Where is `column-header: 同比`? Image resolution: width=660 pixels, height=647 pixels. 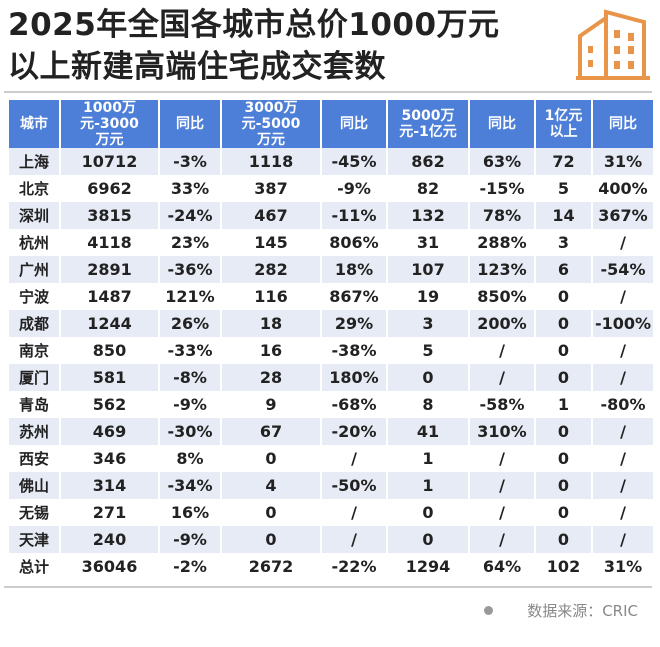 column-header: 同比 is located at coordinates (502, 124).